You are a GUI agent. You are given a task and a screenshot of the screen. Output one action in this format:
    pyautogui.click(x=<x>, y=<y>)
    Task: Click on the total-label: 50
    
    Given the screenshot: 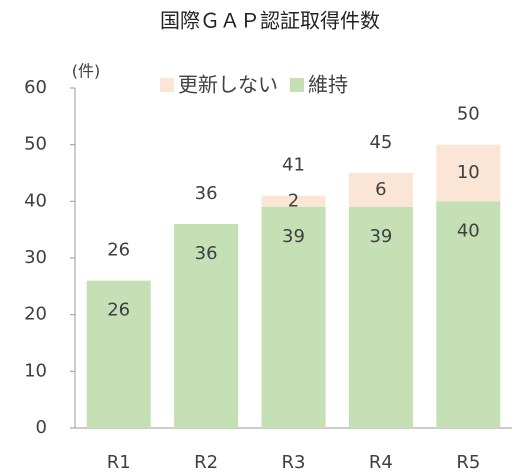 What is the action you would take?
    pyautogui.click(x=468, y=114)
    